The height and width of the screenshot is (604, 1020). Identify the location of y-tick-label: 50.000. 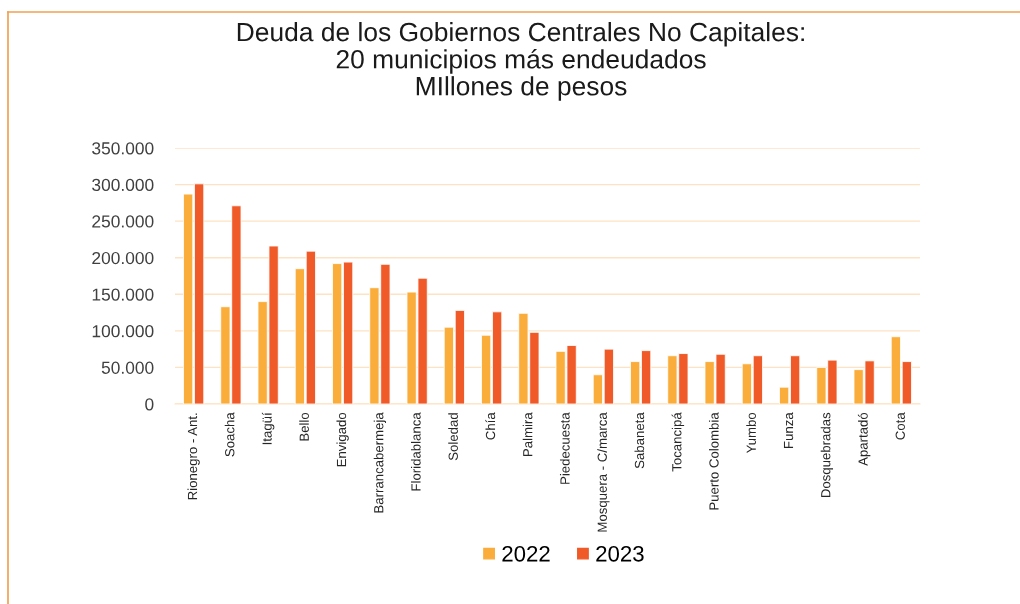
(127, 367).